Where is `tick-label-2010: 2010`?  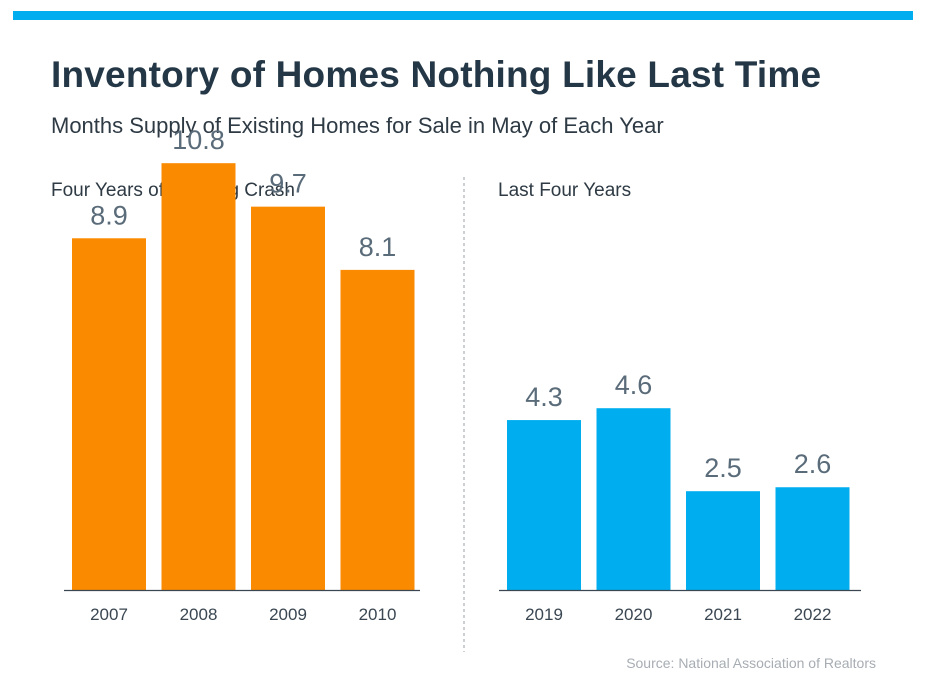
tick-label-2010: 2010 is located at coordinates (378, 614).